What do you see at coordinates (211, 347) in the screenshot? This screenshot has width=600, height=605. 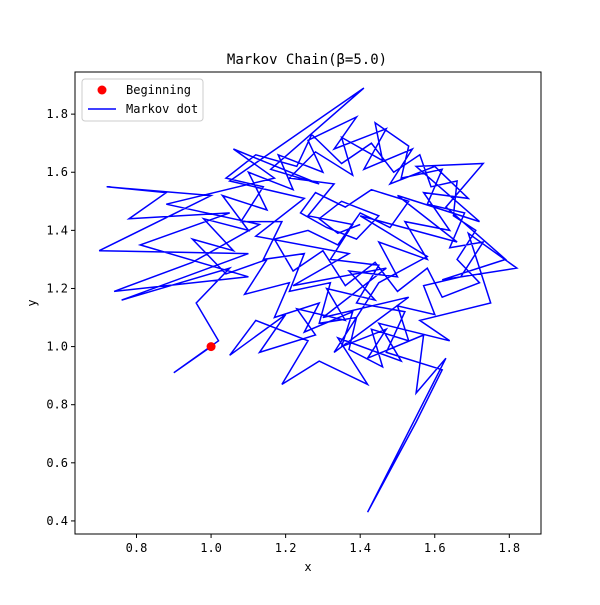 I see `beginning-point` at bounding box center [211, 347].